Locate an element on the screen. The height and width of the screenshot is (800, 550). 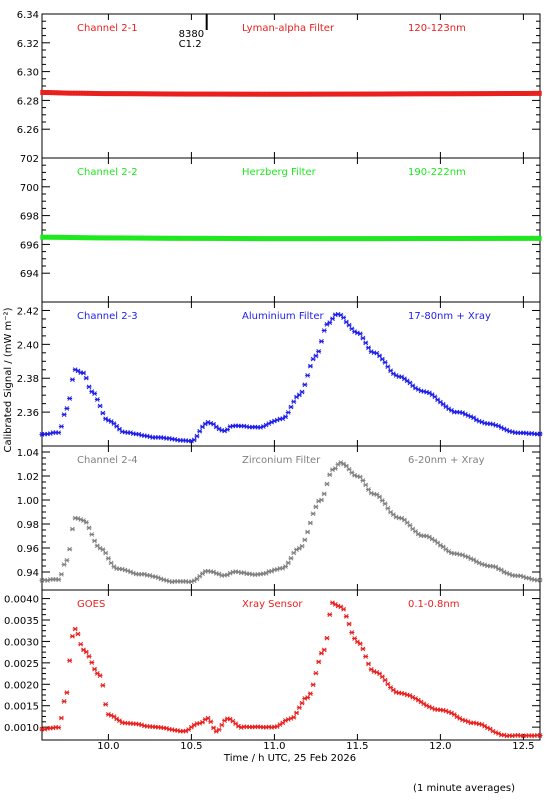
x-tick-label: 12.0 is located at coordinates (440, 746).